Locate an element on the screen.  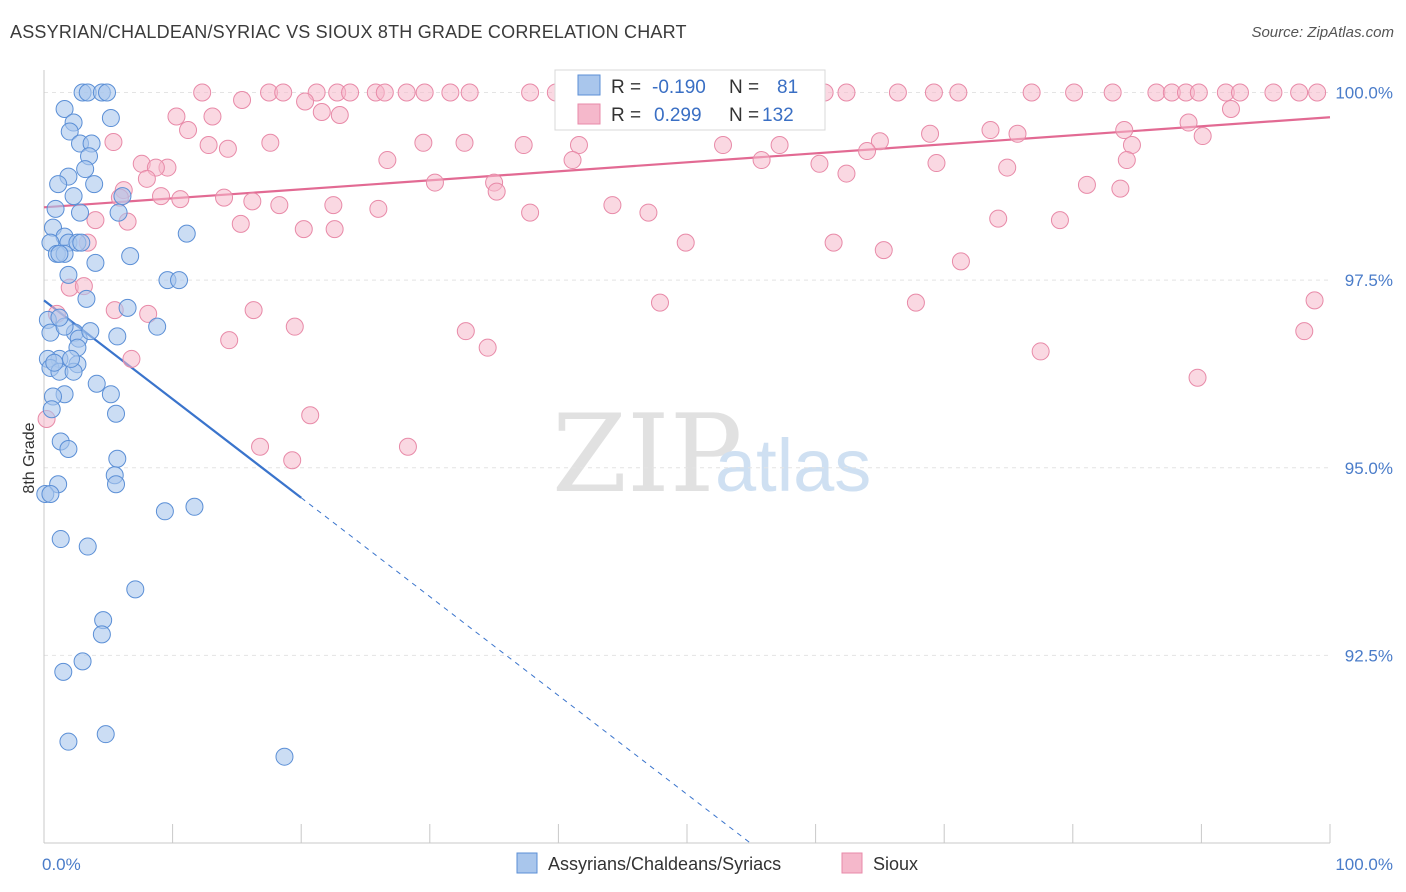
legend-n-label-2: N = is located at coordinates (744, 115).